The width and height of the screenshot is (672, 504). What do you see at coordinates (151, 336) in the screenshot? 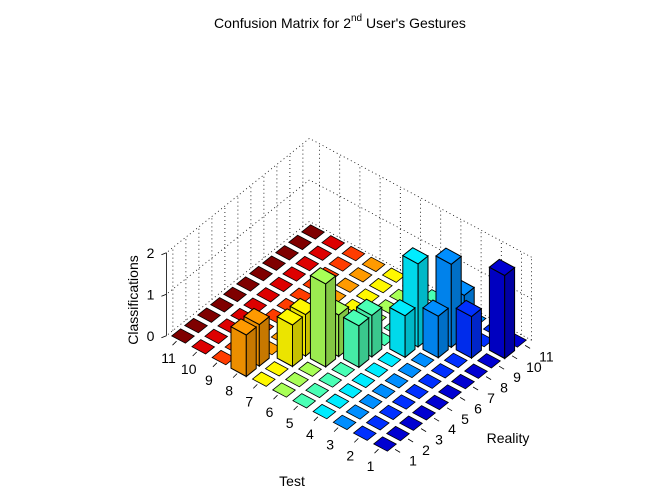
I see `z-tick-label: 0` at bounding box center [151, 336].